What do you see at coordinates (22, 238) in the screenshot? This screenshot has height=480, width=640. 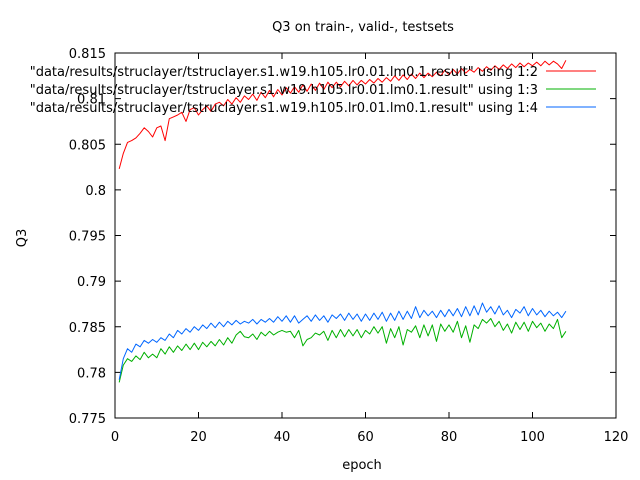 I see `y-axis-title: Q3` at bounding box center [22, 238].